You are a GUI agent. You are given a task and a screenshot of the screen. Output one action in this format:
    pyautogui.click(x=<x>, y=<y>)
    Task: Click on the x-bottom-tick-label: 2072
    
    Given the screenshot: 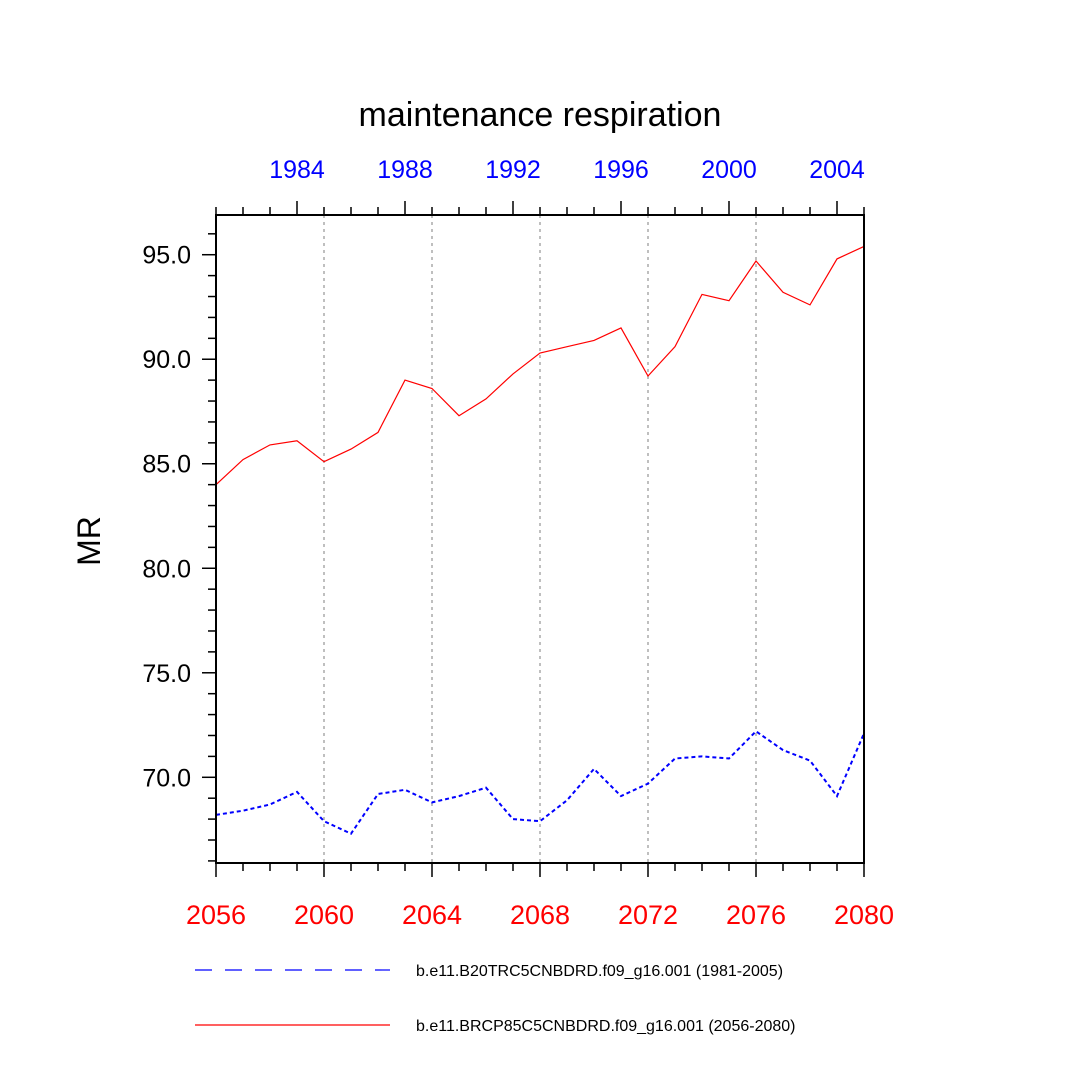 What is the action you would take?
    pyautogui.click(x=648, y=915)
    